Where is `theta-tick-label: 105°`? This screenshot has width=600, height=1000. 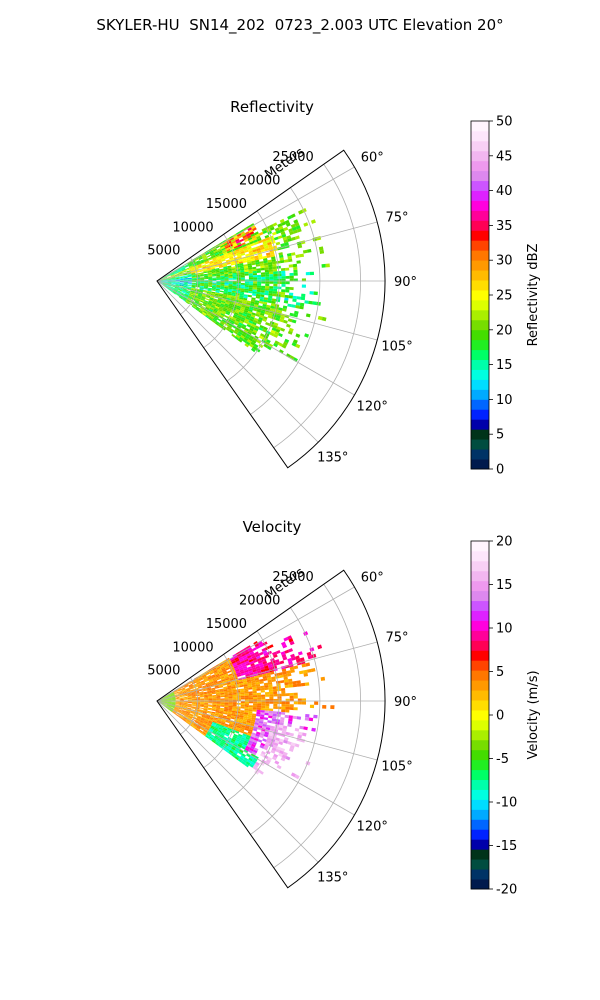 theta-tick-label: 105° is located at coordinates (396, 766).